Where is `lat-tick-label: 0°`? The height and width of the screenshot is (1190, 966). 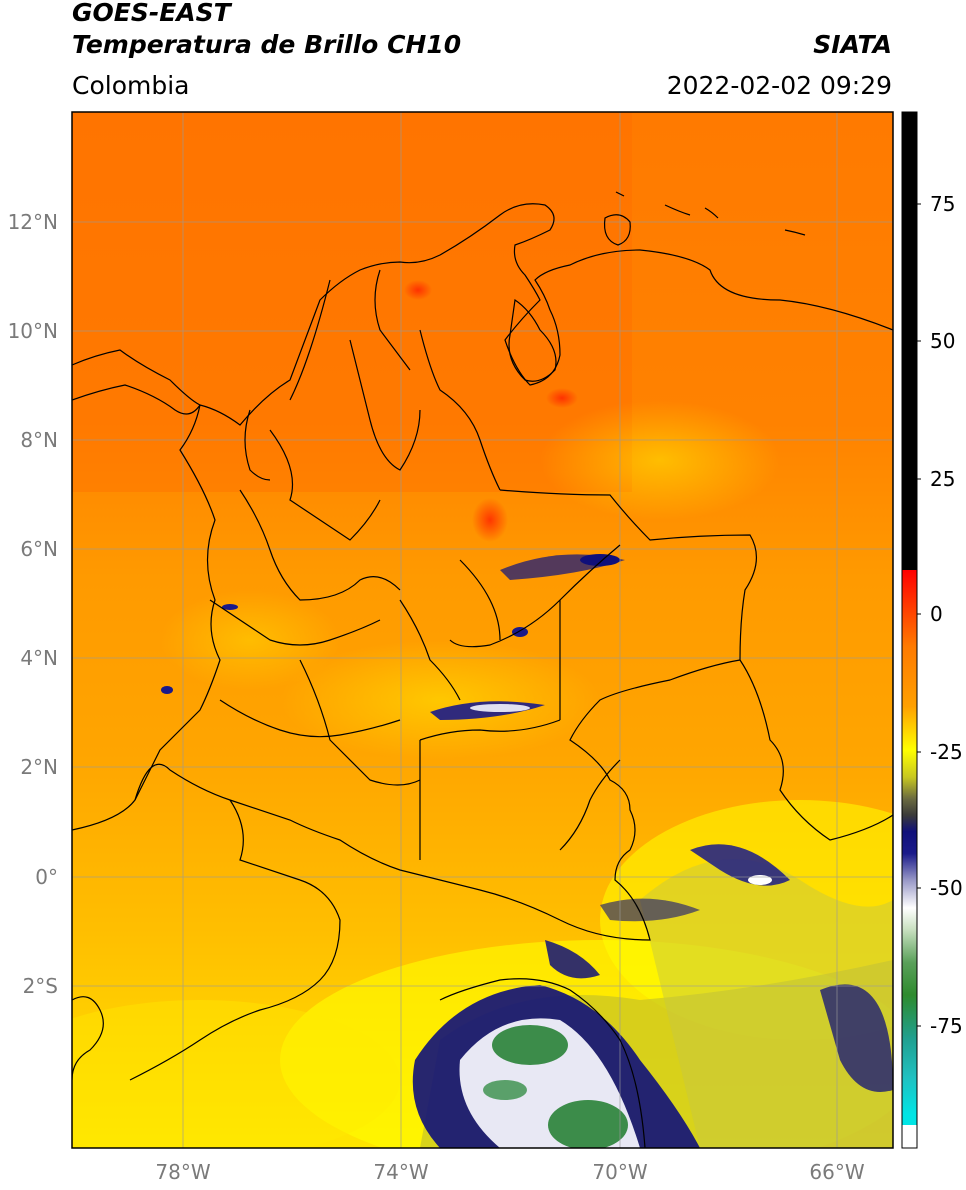
lat-tick-label: 0° is located at coordinates (46, 877).